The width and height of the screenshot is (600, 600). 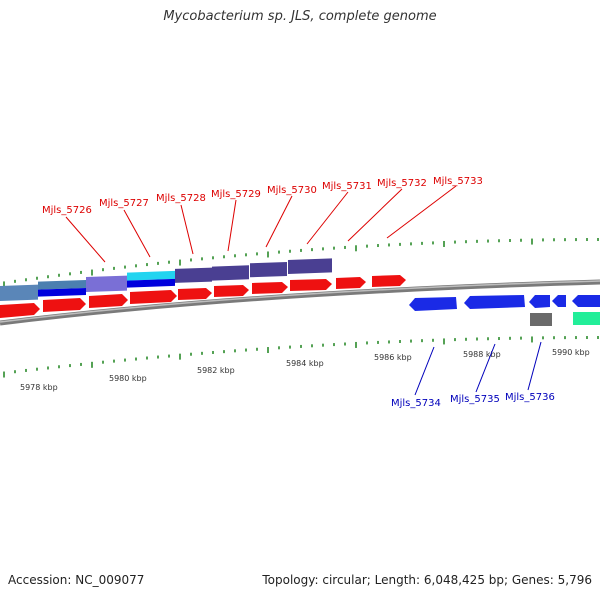 I want to click on feature-track, so click(x=166, y=279).